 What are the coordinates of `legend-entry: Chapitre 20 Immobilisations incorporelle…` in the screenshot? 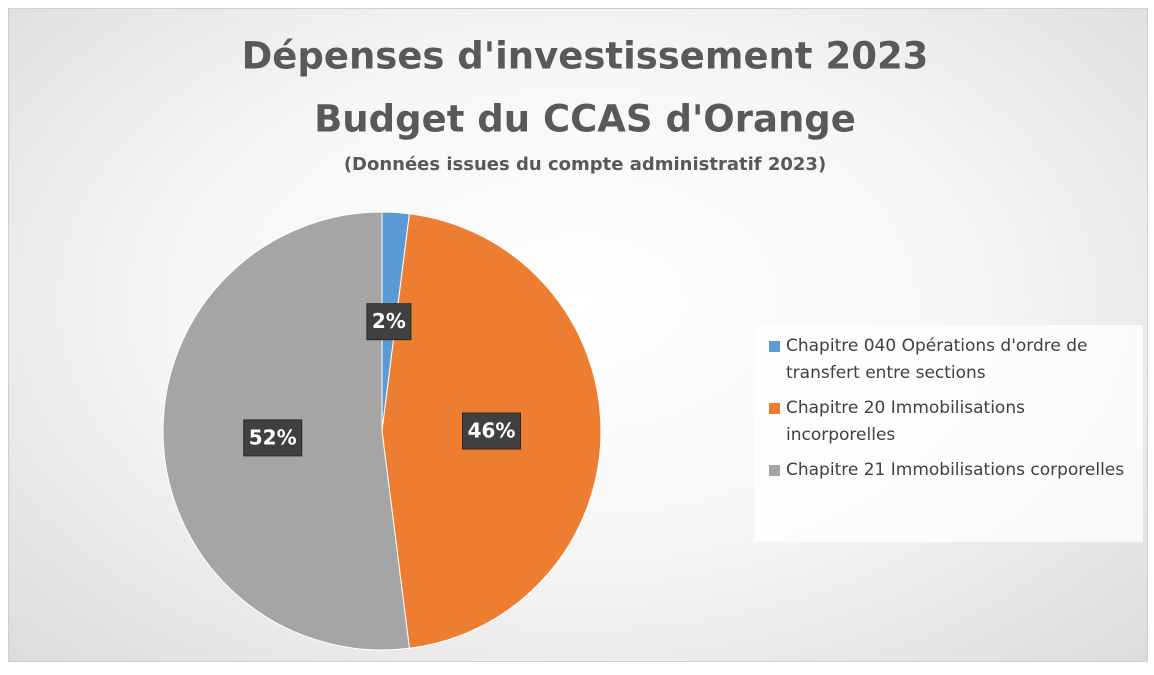 It's located at (951, 422).